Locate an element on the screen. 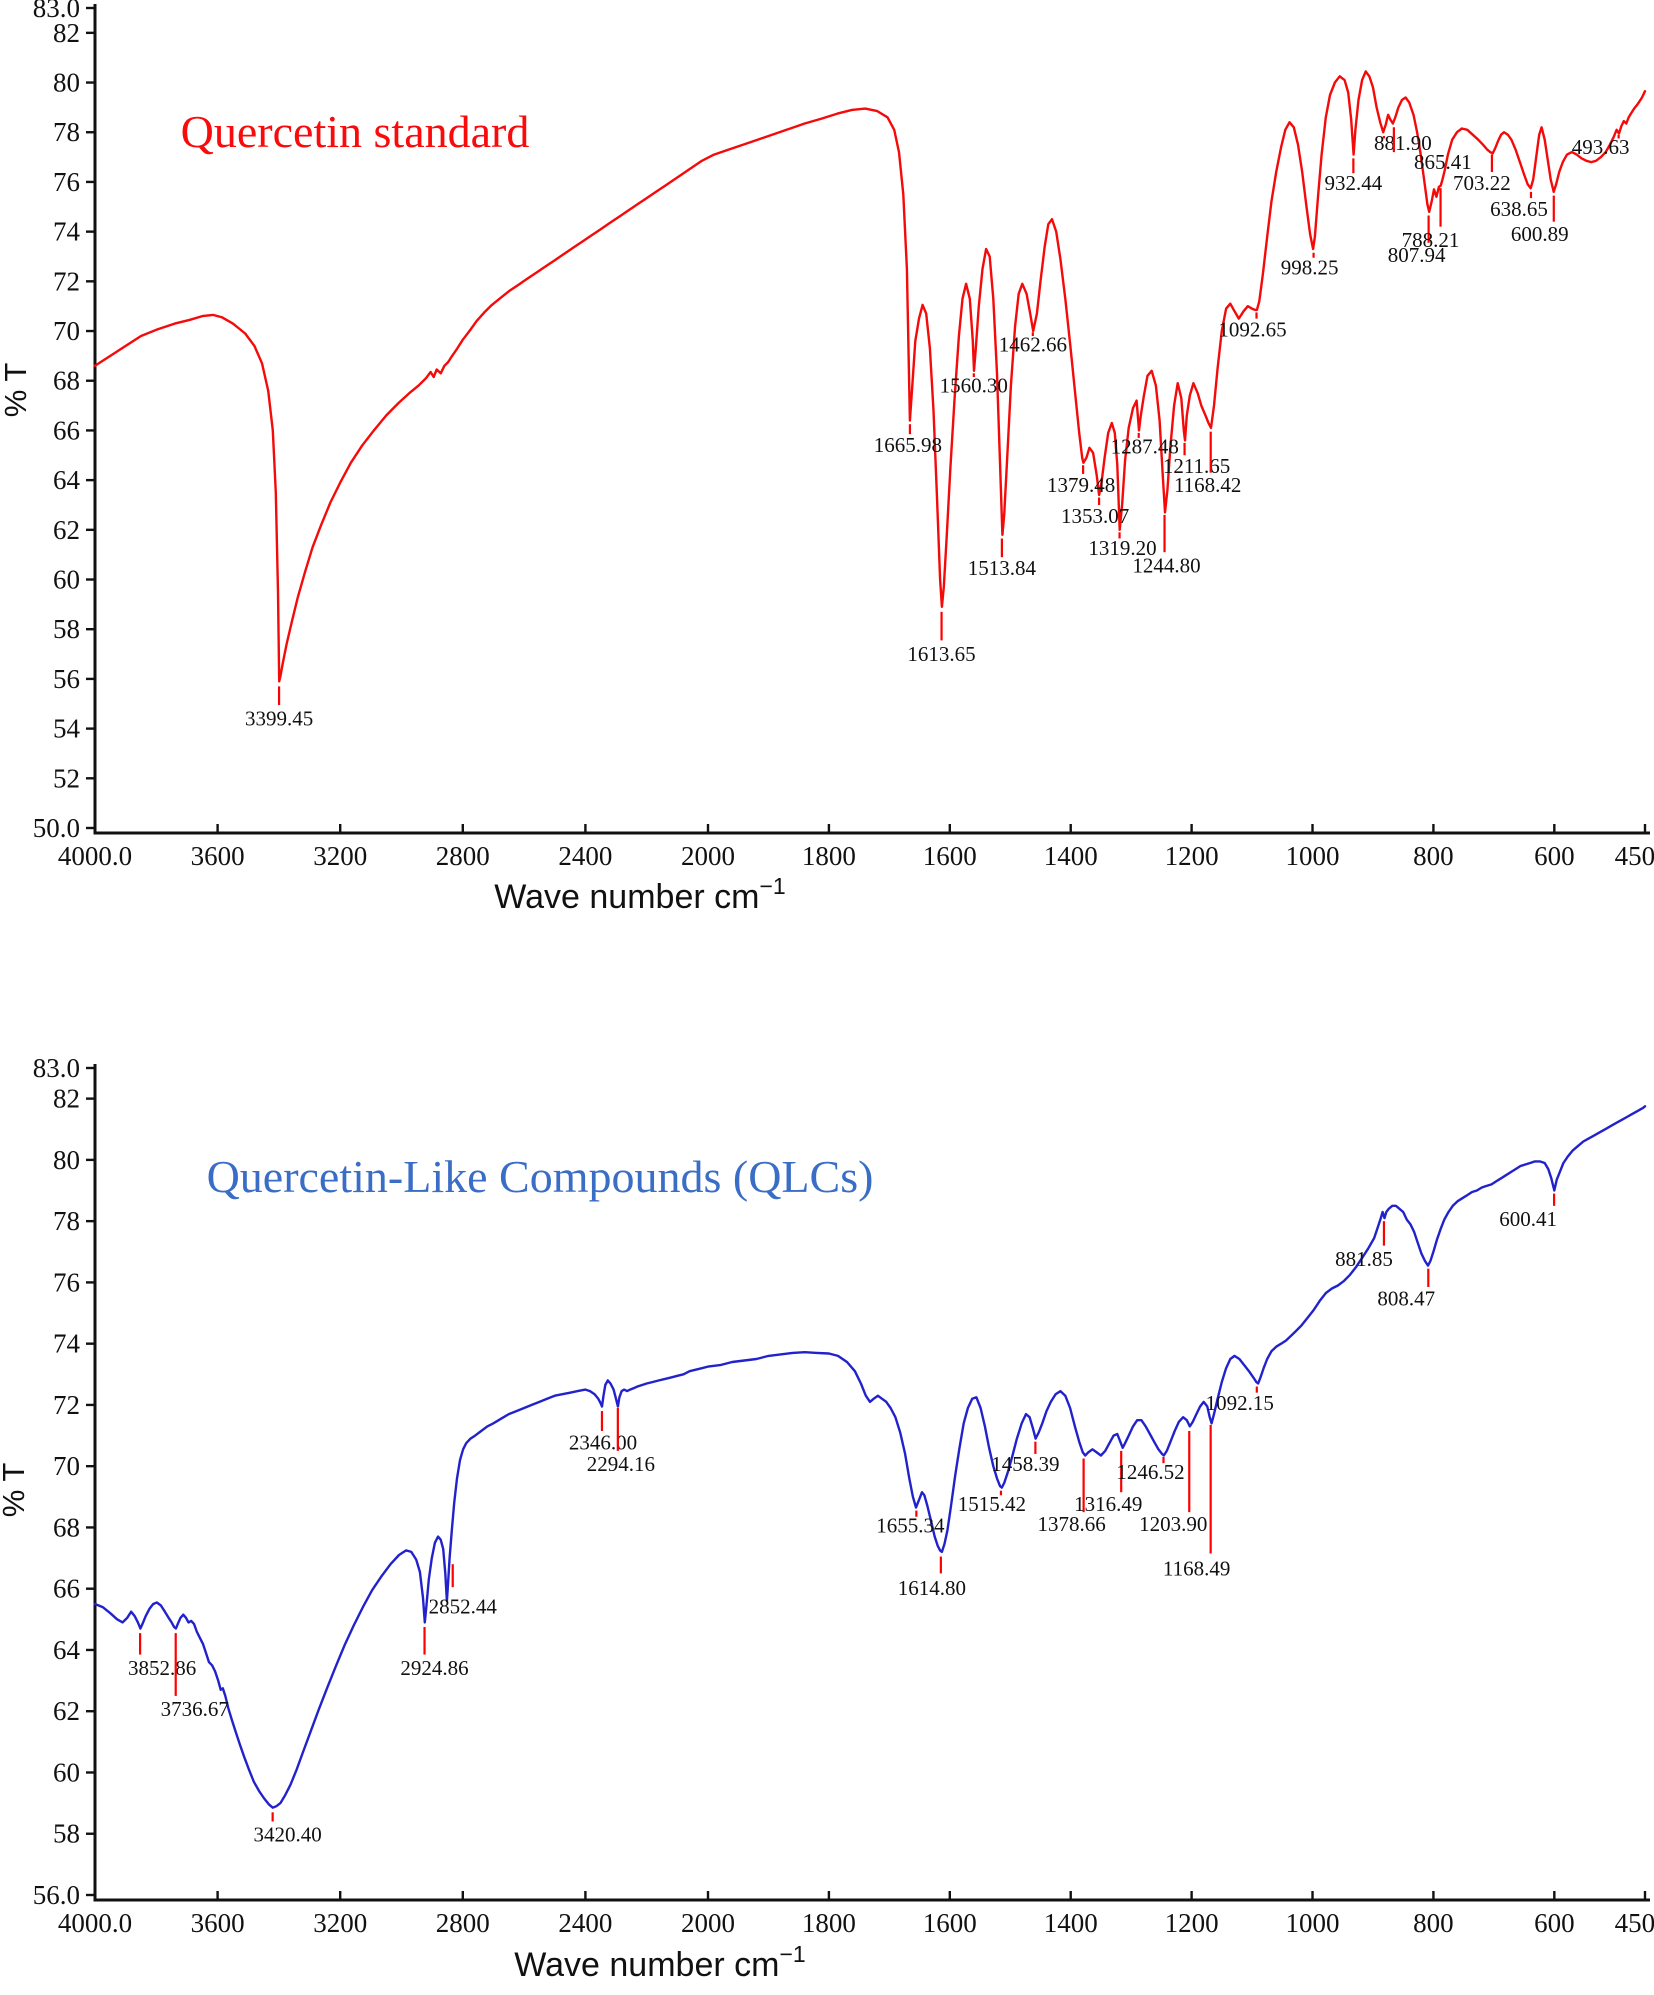 The image size is (1654, 1995). peak-label: 2924.86 is located at coordinates (434, 1668).